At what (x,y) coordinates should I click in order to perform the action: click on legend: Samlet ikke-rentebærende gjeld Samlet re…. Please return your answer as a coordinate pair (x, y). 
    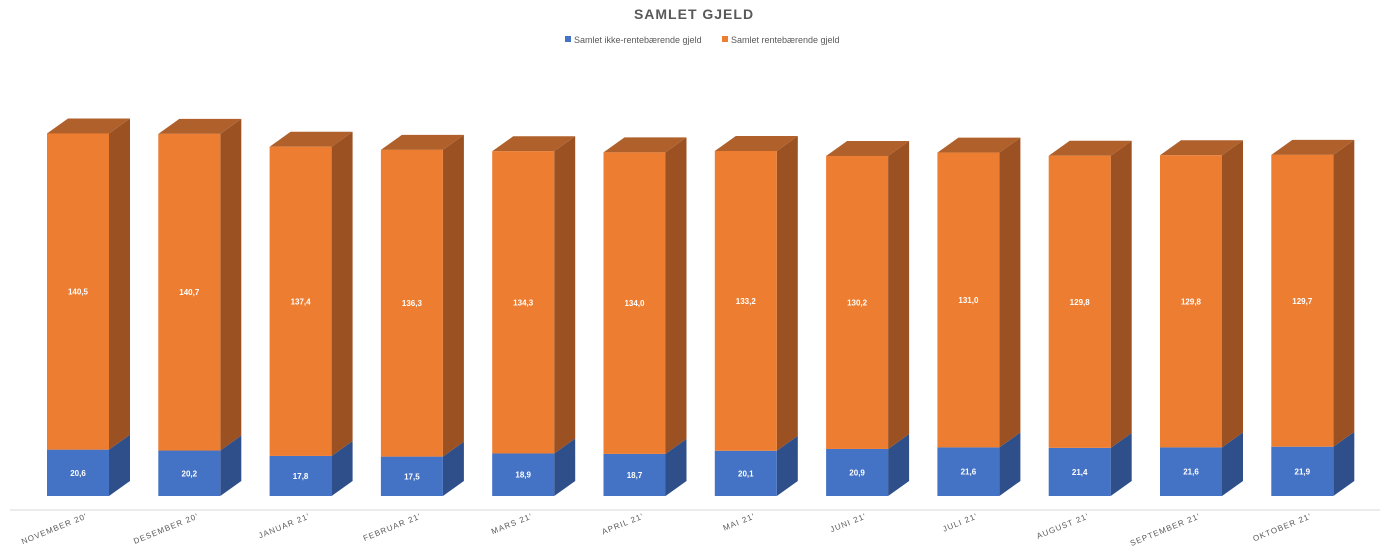
    Looking at the image, I should click on (702, 40).